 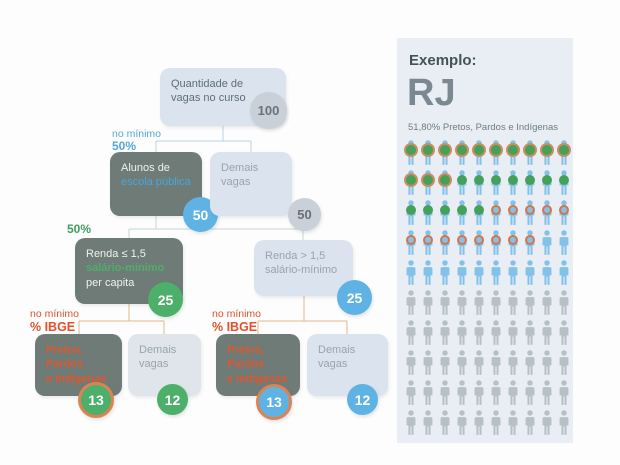 What do you see at coordinates (207, 84) in the screenshot?
I see `box-line: Quantidade de` at bounding box center [207, 84].